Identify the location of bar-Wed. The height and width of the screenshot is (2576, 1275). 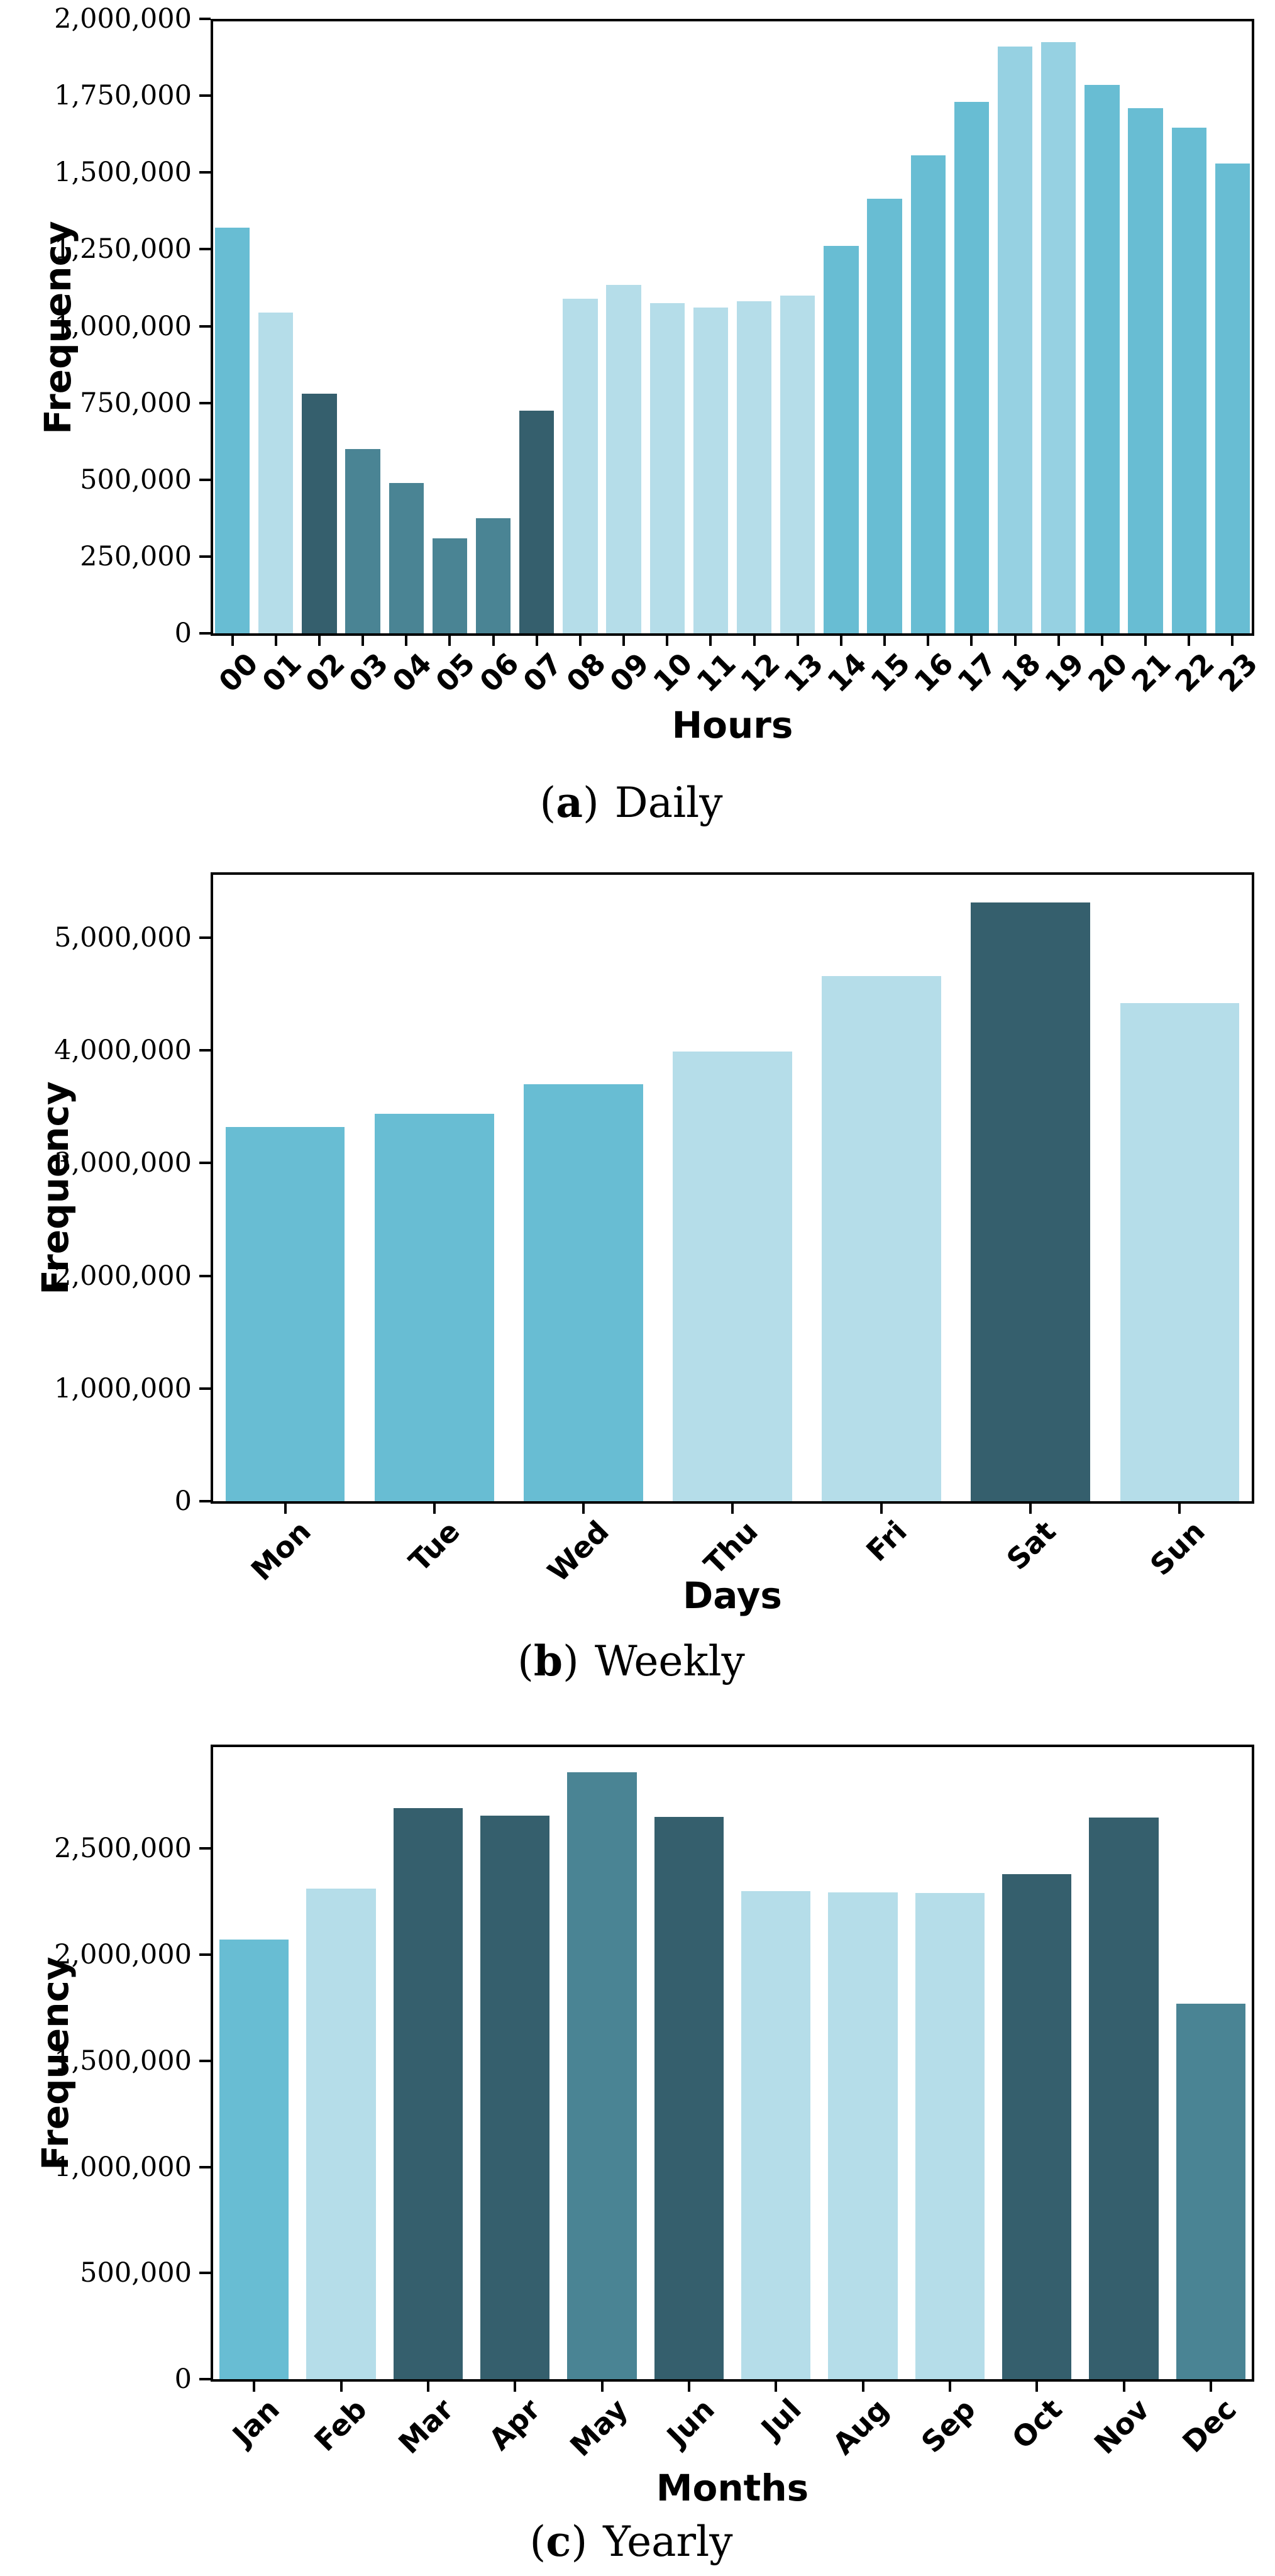
(583, 1292).